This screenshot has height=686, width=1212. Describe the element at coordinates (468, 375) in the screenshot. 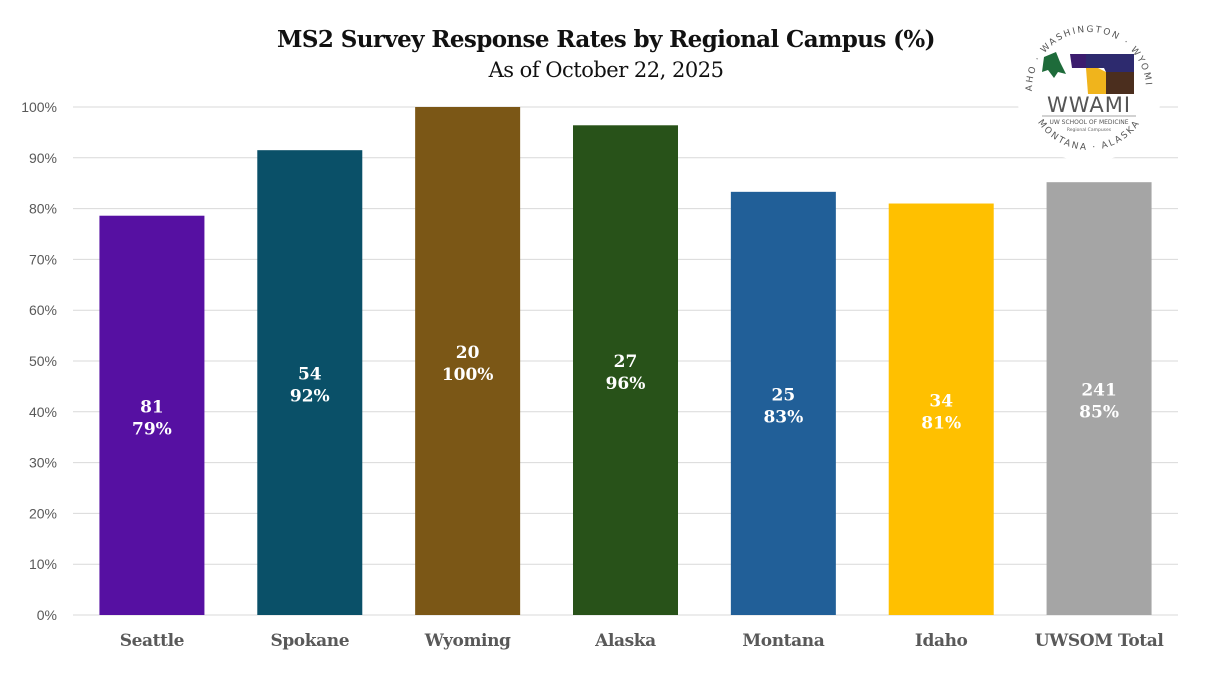

I see `data-label-percent: 100%` at that location.